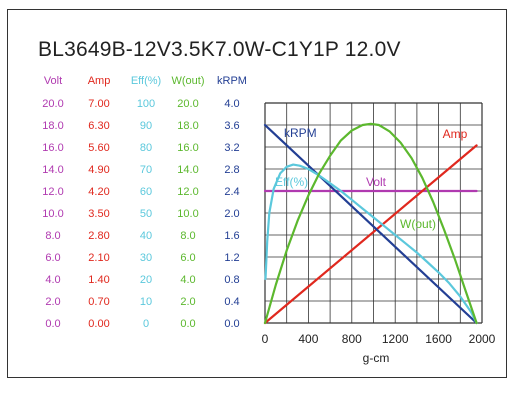 The height and width of the screenshot is (400, 516). I want to click on series-label-eff: Eff(%), so click(291, 182).